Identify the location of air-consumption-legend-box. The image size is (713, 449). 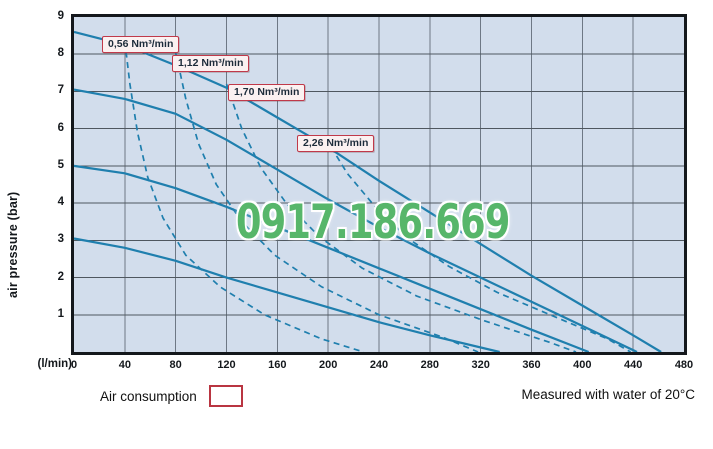
(225, 396).